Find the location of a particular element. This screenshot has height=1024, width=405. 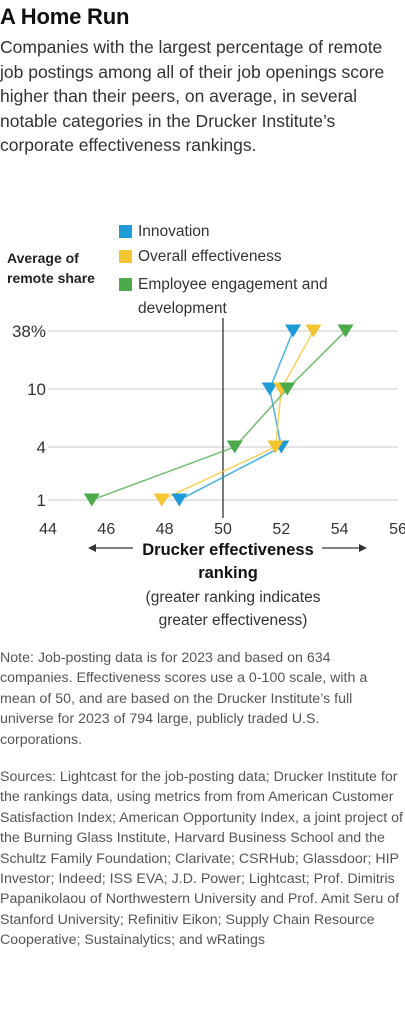

y-axis-label: Average of remote share is located at coordinates (51, 268).